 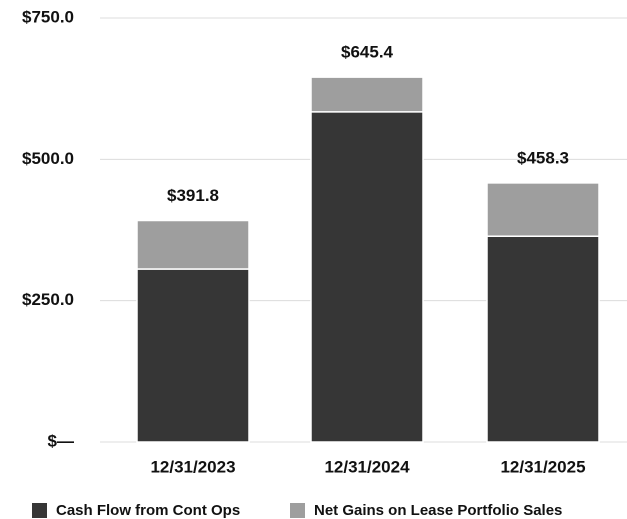 I want to click on legend-label: Cash Flow from Cont Ops, so click(x=148, y=510).